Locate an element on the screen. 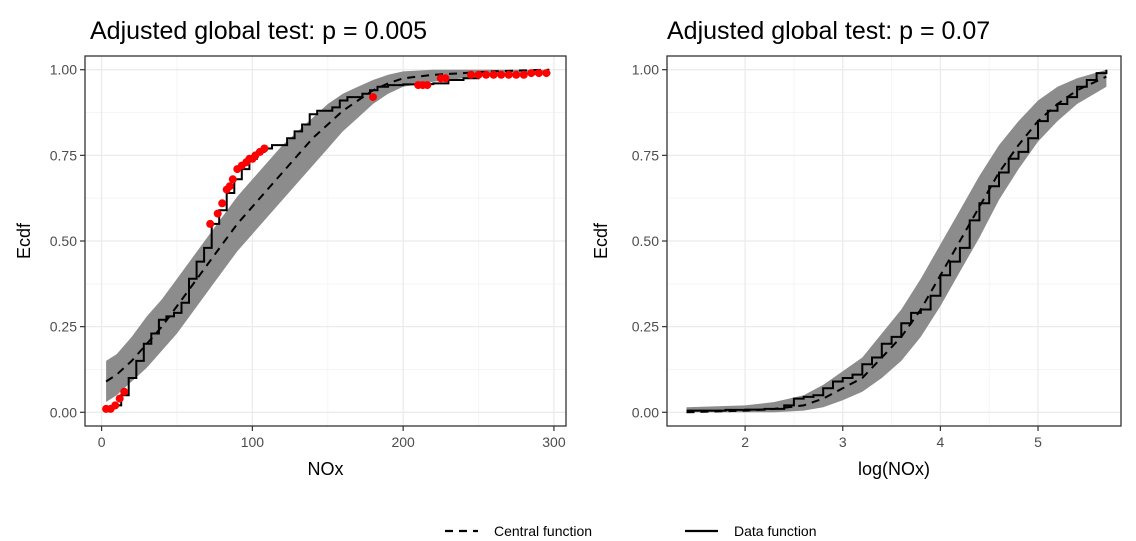  x-axis-title: NOx is located at coordinates (326, 469).